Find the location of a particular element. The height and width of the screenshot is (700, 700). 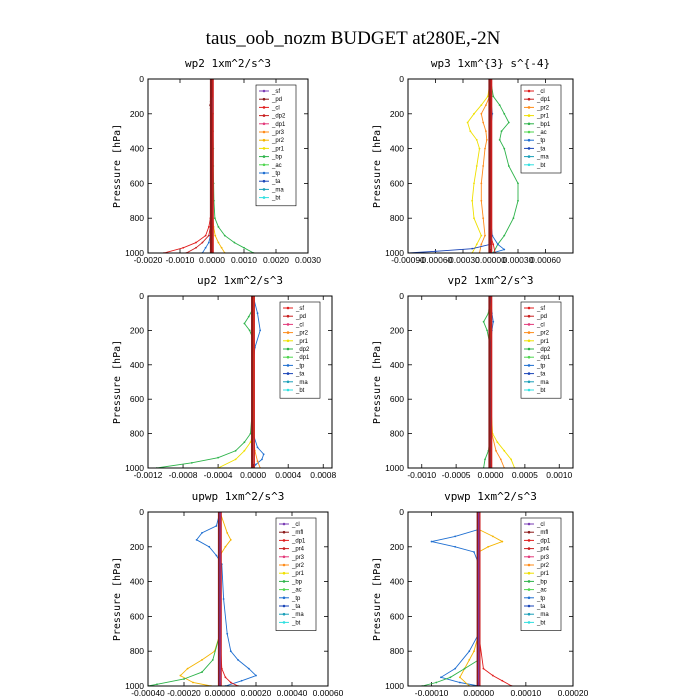

x-tick-label: -0.0005 is located at coordinates (456, 475).